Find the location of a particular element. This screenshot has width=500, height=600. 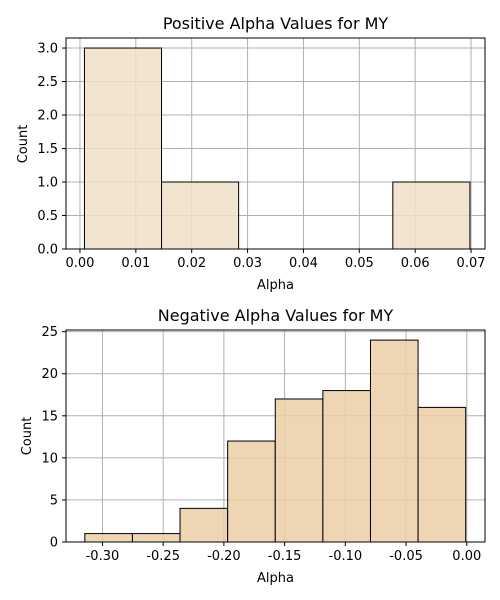

x-ticks: 0.00 0.01 0.02 0.03 0.04 0.05 0.06 0.07 is located at coordinates (275, 260).